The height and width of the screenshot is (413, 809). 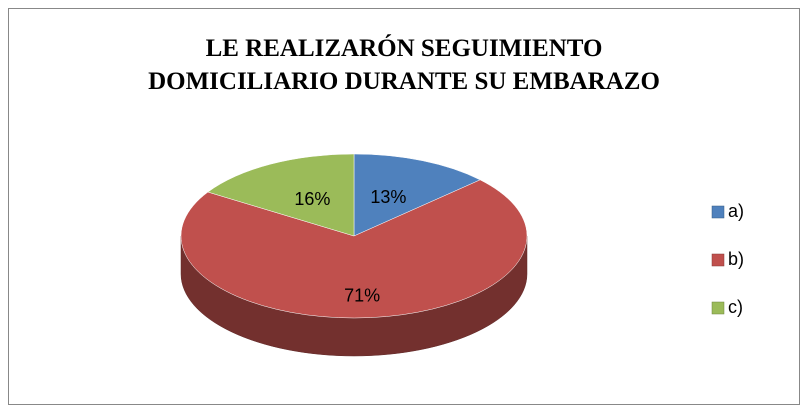 I want to click on data-label: 13%, so click(x=388, y=197).